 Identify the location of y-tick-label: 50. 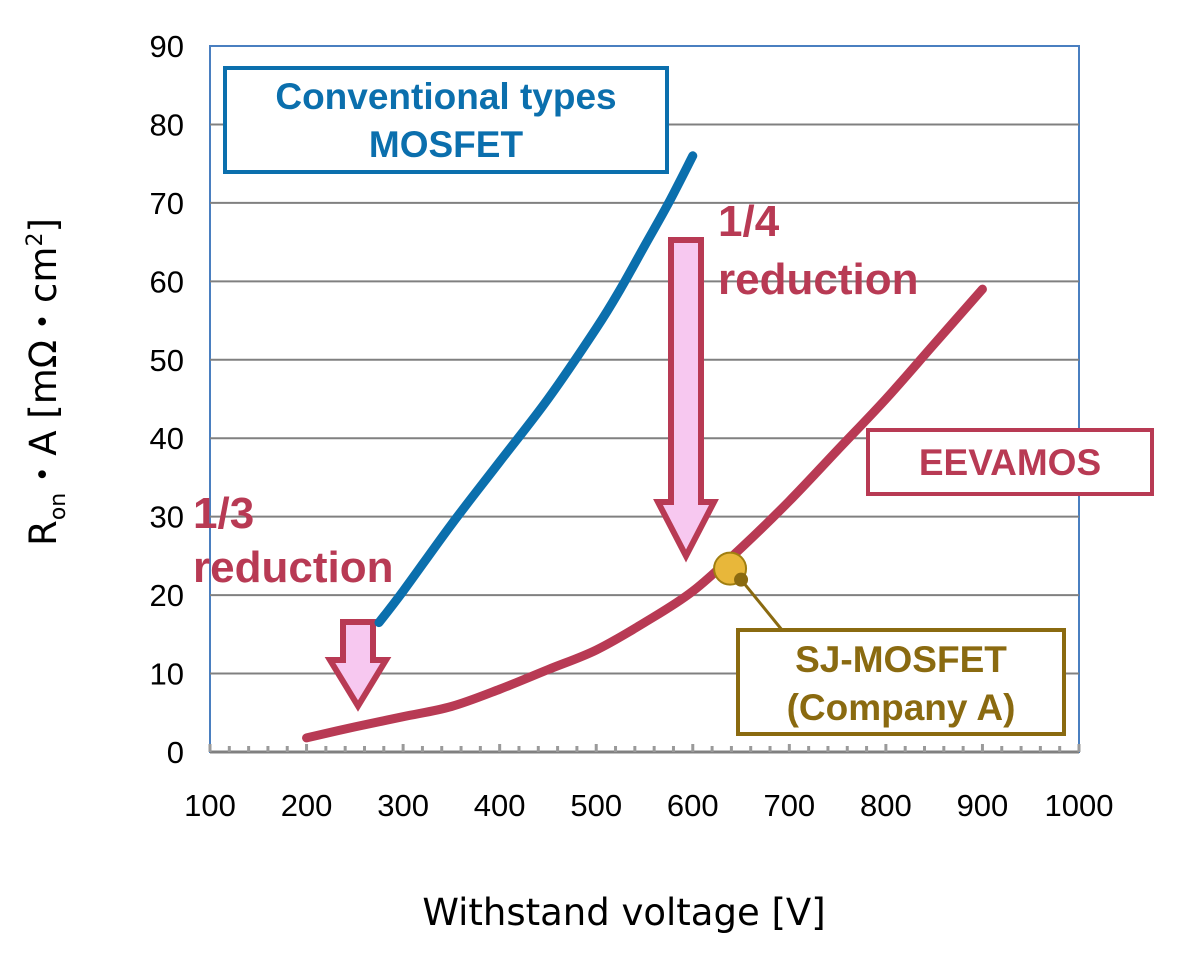
(167, 360).